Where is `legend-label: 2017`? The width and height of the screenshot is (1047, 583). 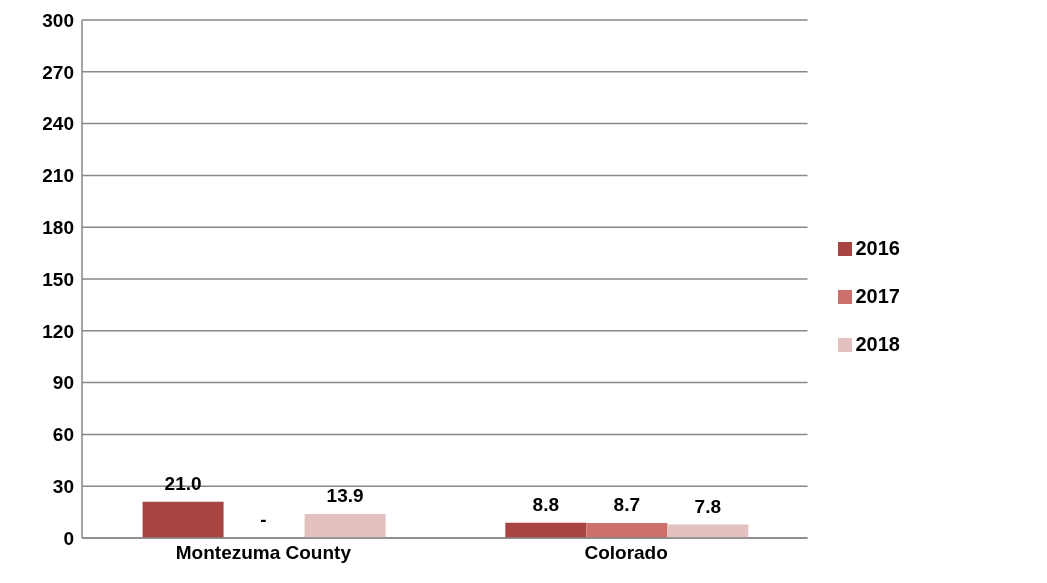
legend-label: 2017 is located at coordinates (877, 295).